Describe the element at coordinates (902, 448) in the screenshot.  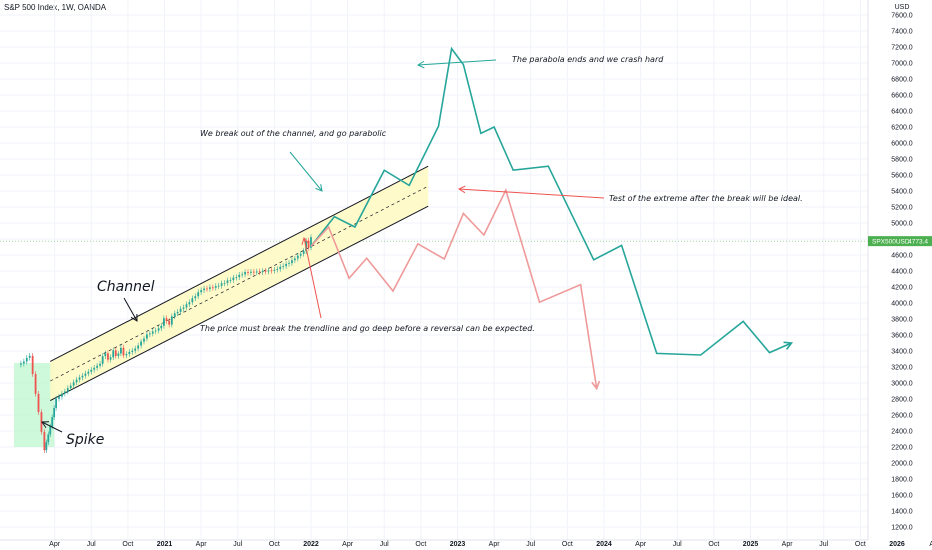
I see `y-tick-label: 2200.0` at that location.